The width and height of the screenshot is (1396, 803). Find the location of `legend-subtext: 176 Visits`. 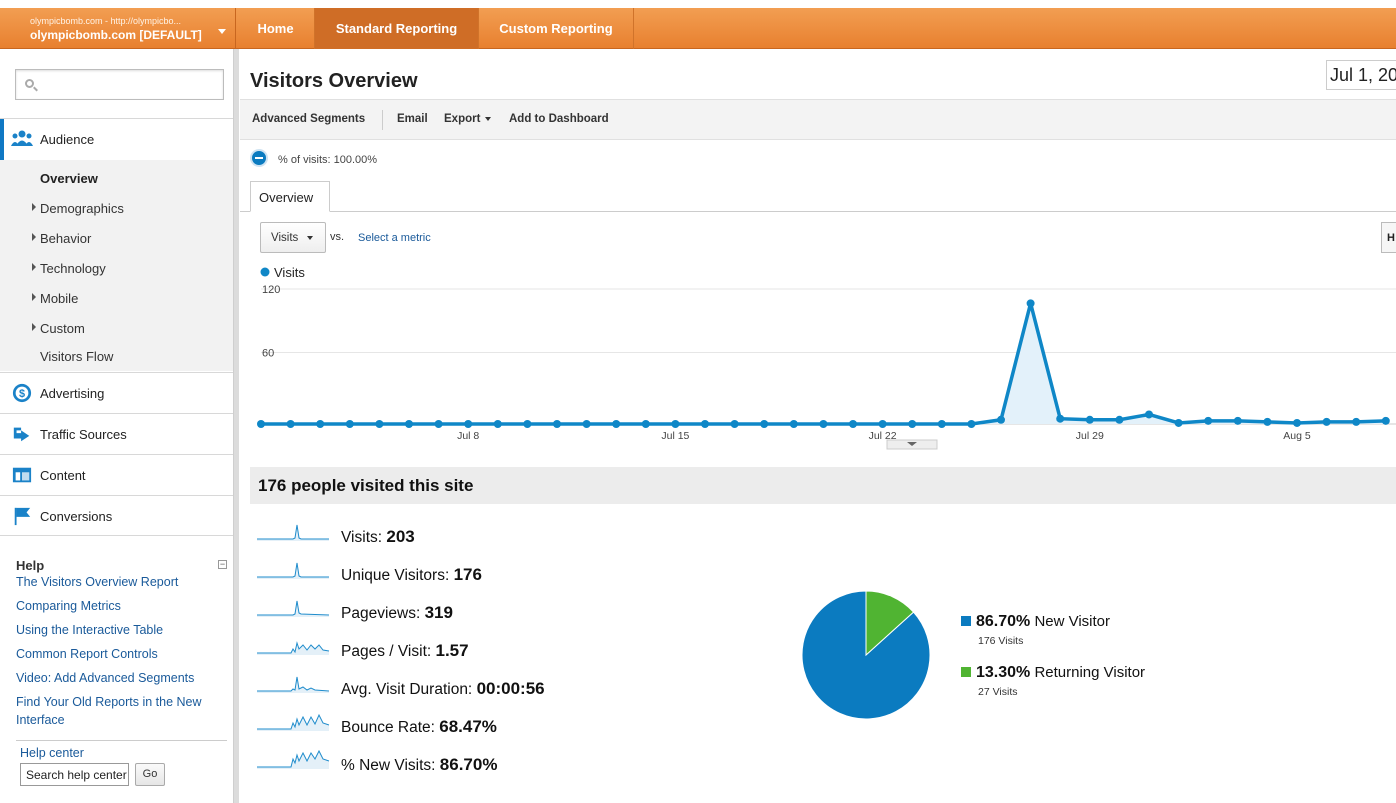

legend-subtext: 176 Visits is located at coordinates (1001, 641).